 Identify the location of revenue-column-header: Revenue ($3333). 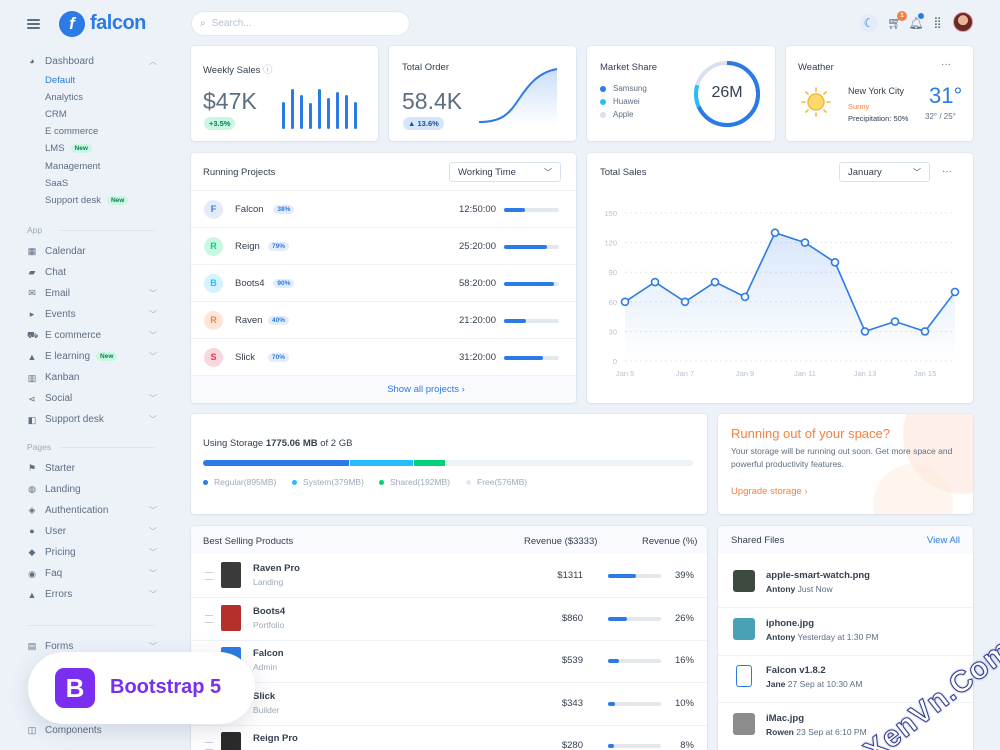
(561, 541).